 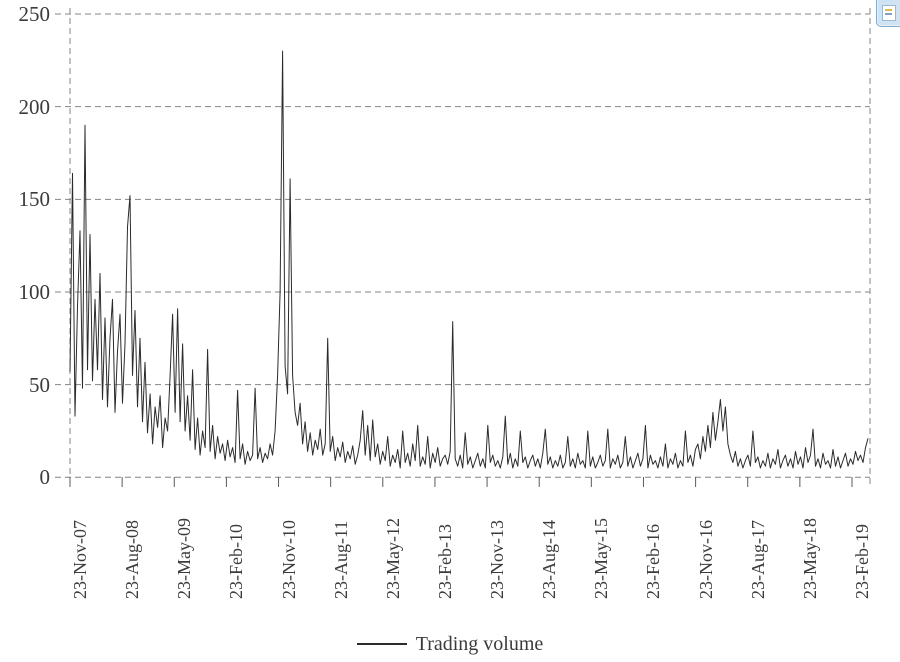 I want to click on x-tick-label: 23-Nov-10, so click(x=288, y=559).